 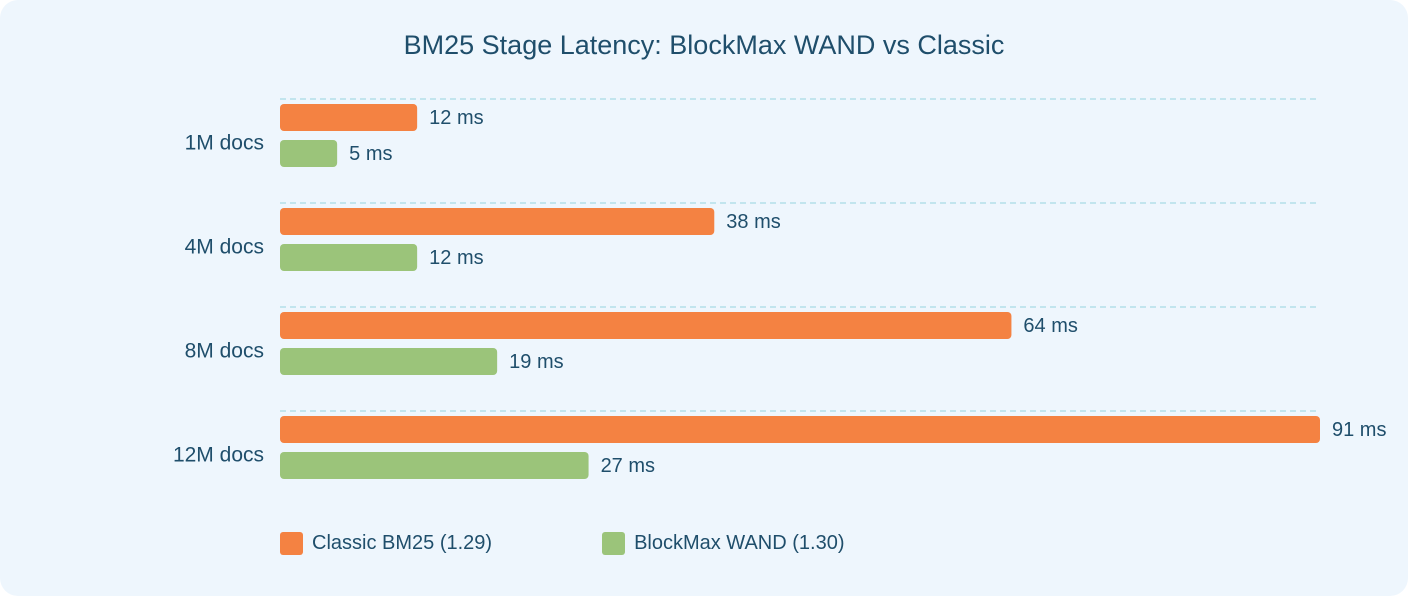 I want to click on value-label: 91 ms, so click(x=1359, y=430).